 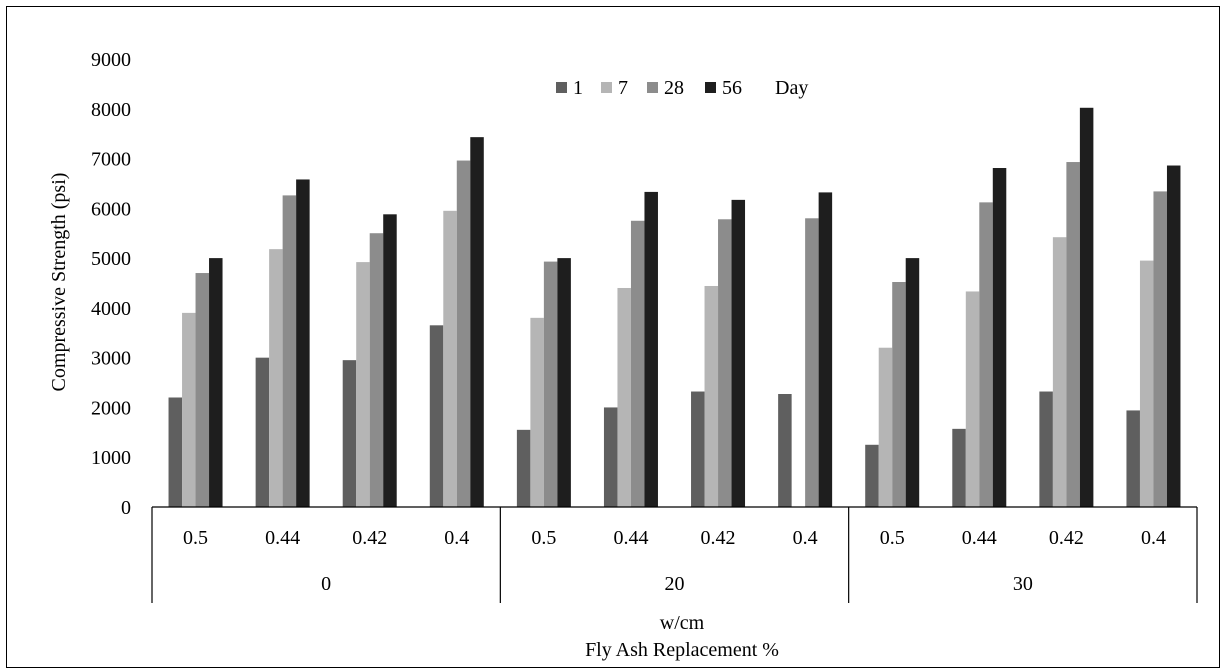 What do you see at coordinates (111, 458) in the screenshot?
I see `y-tick-label: 1000` at bounding box center [111, 458].